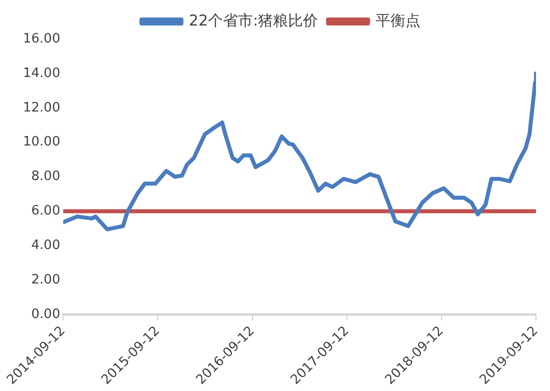 The image size is (550, 391). I want to click on y-tick-label: 6.00, so click(45, 211).